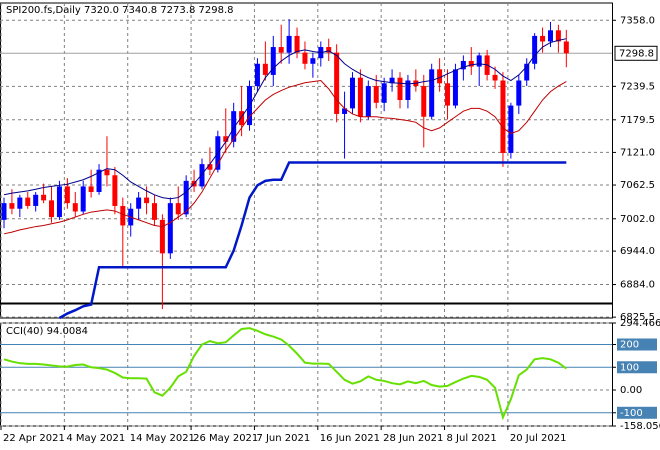  Describe the element at coordinates (225, 438) in the screenshot. I see `x-tick-label: 26 May 2021` at that location.